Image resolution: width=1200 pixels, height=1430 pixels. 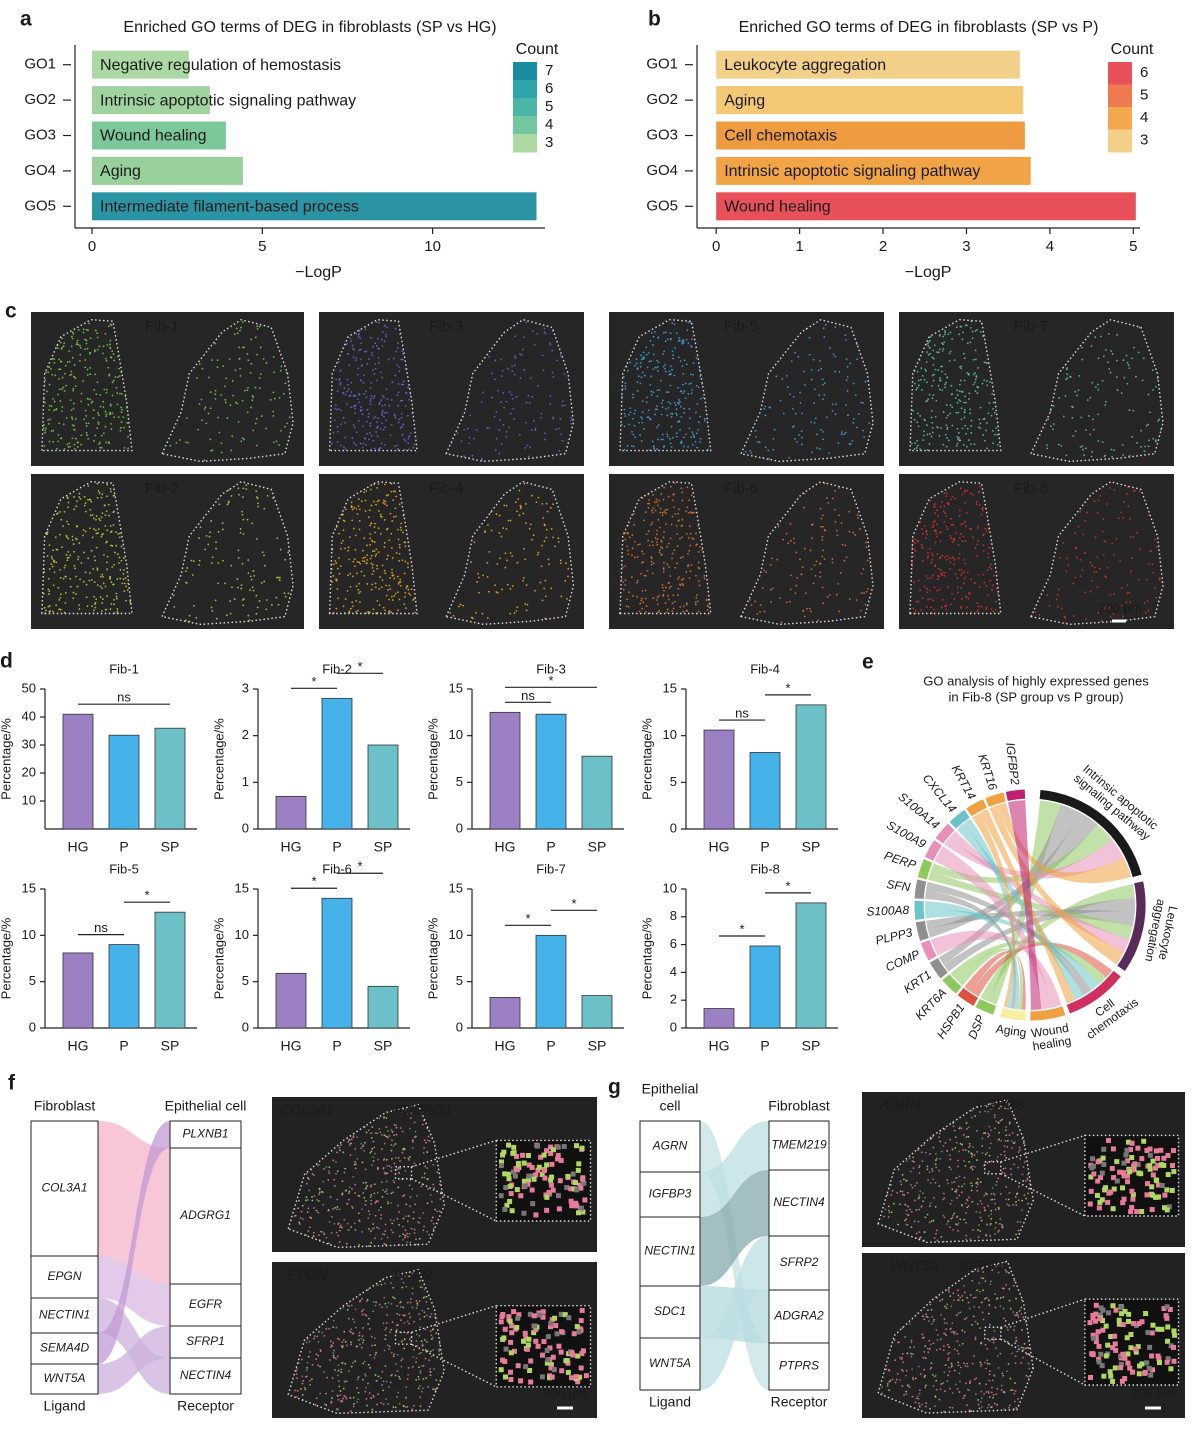 I want to click on y-tick-label: 0, so click(x=459, y=827).